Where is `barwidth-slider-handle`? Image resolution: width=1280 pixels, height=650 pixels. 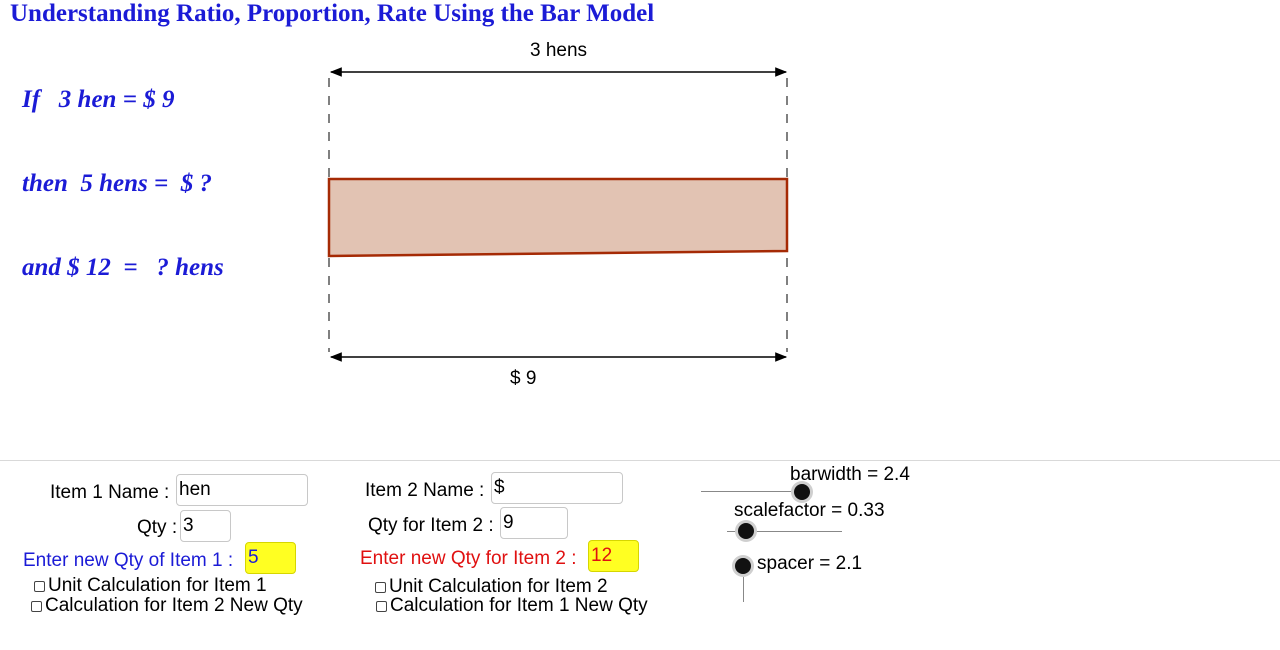 barwidth-slider-handle is located at coordinates (802, 492).